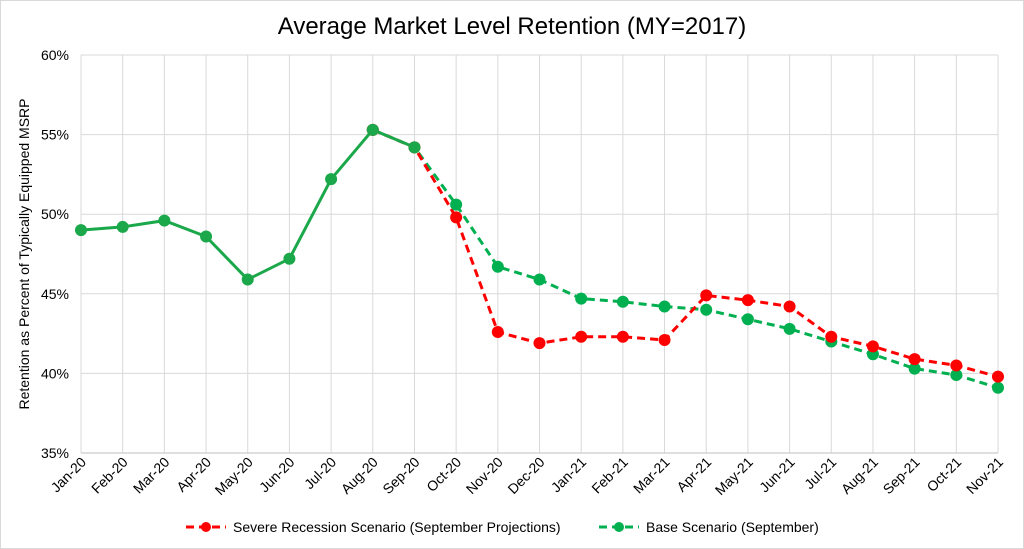 The width and height of the screenshot is (1024, 549). I want to click on x-tick-label: Aug-20, so click(359, 475).